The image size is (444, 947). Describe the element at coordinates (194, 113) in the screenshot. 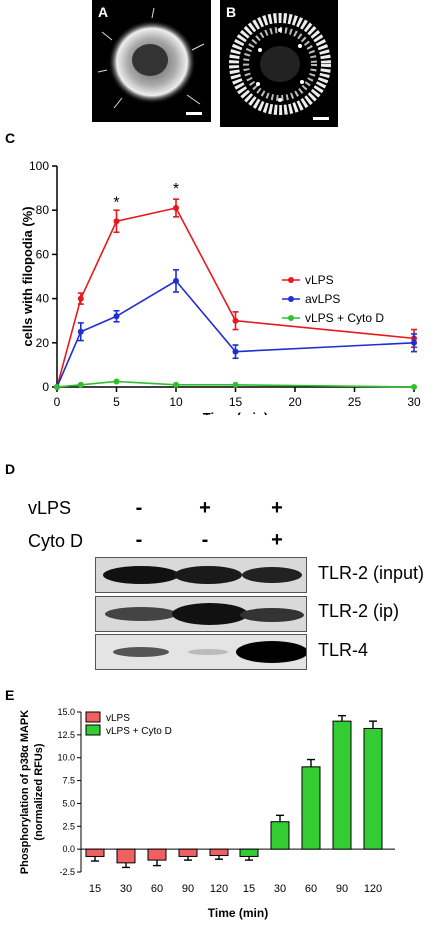

I see `scale-bar-a` at that location.